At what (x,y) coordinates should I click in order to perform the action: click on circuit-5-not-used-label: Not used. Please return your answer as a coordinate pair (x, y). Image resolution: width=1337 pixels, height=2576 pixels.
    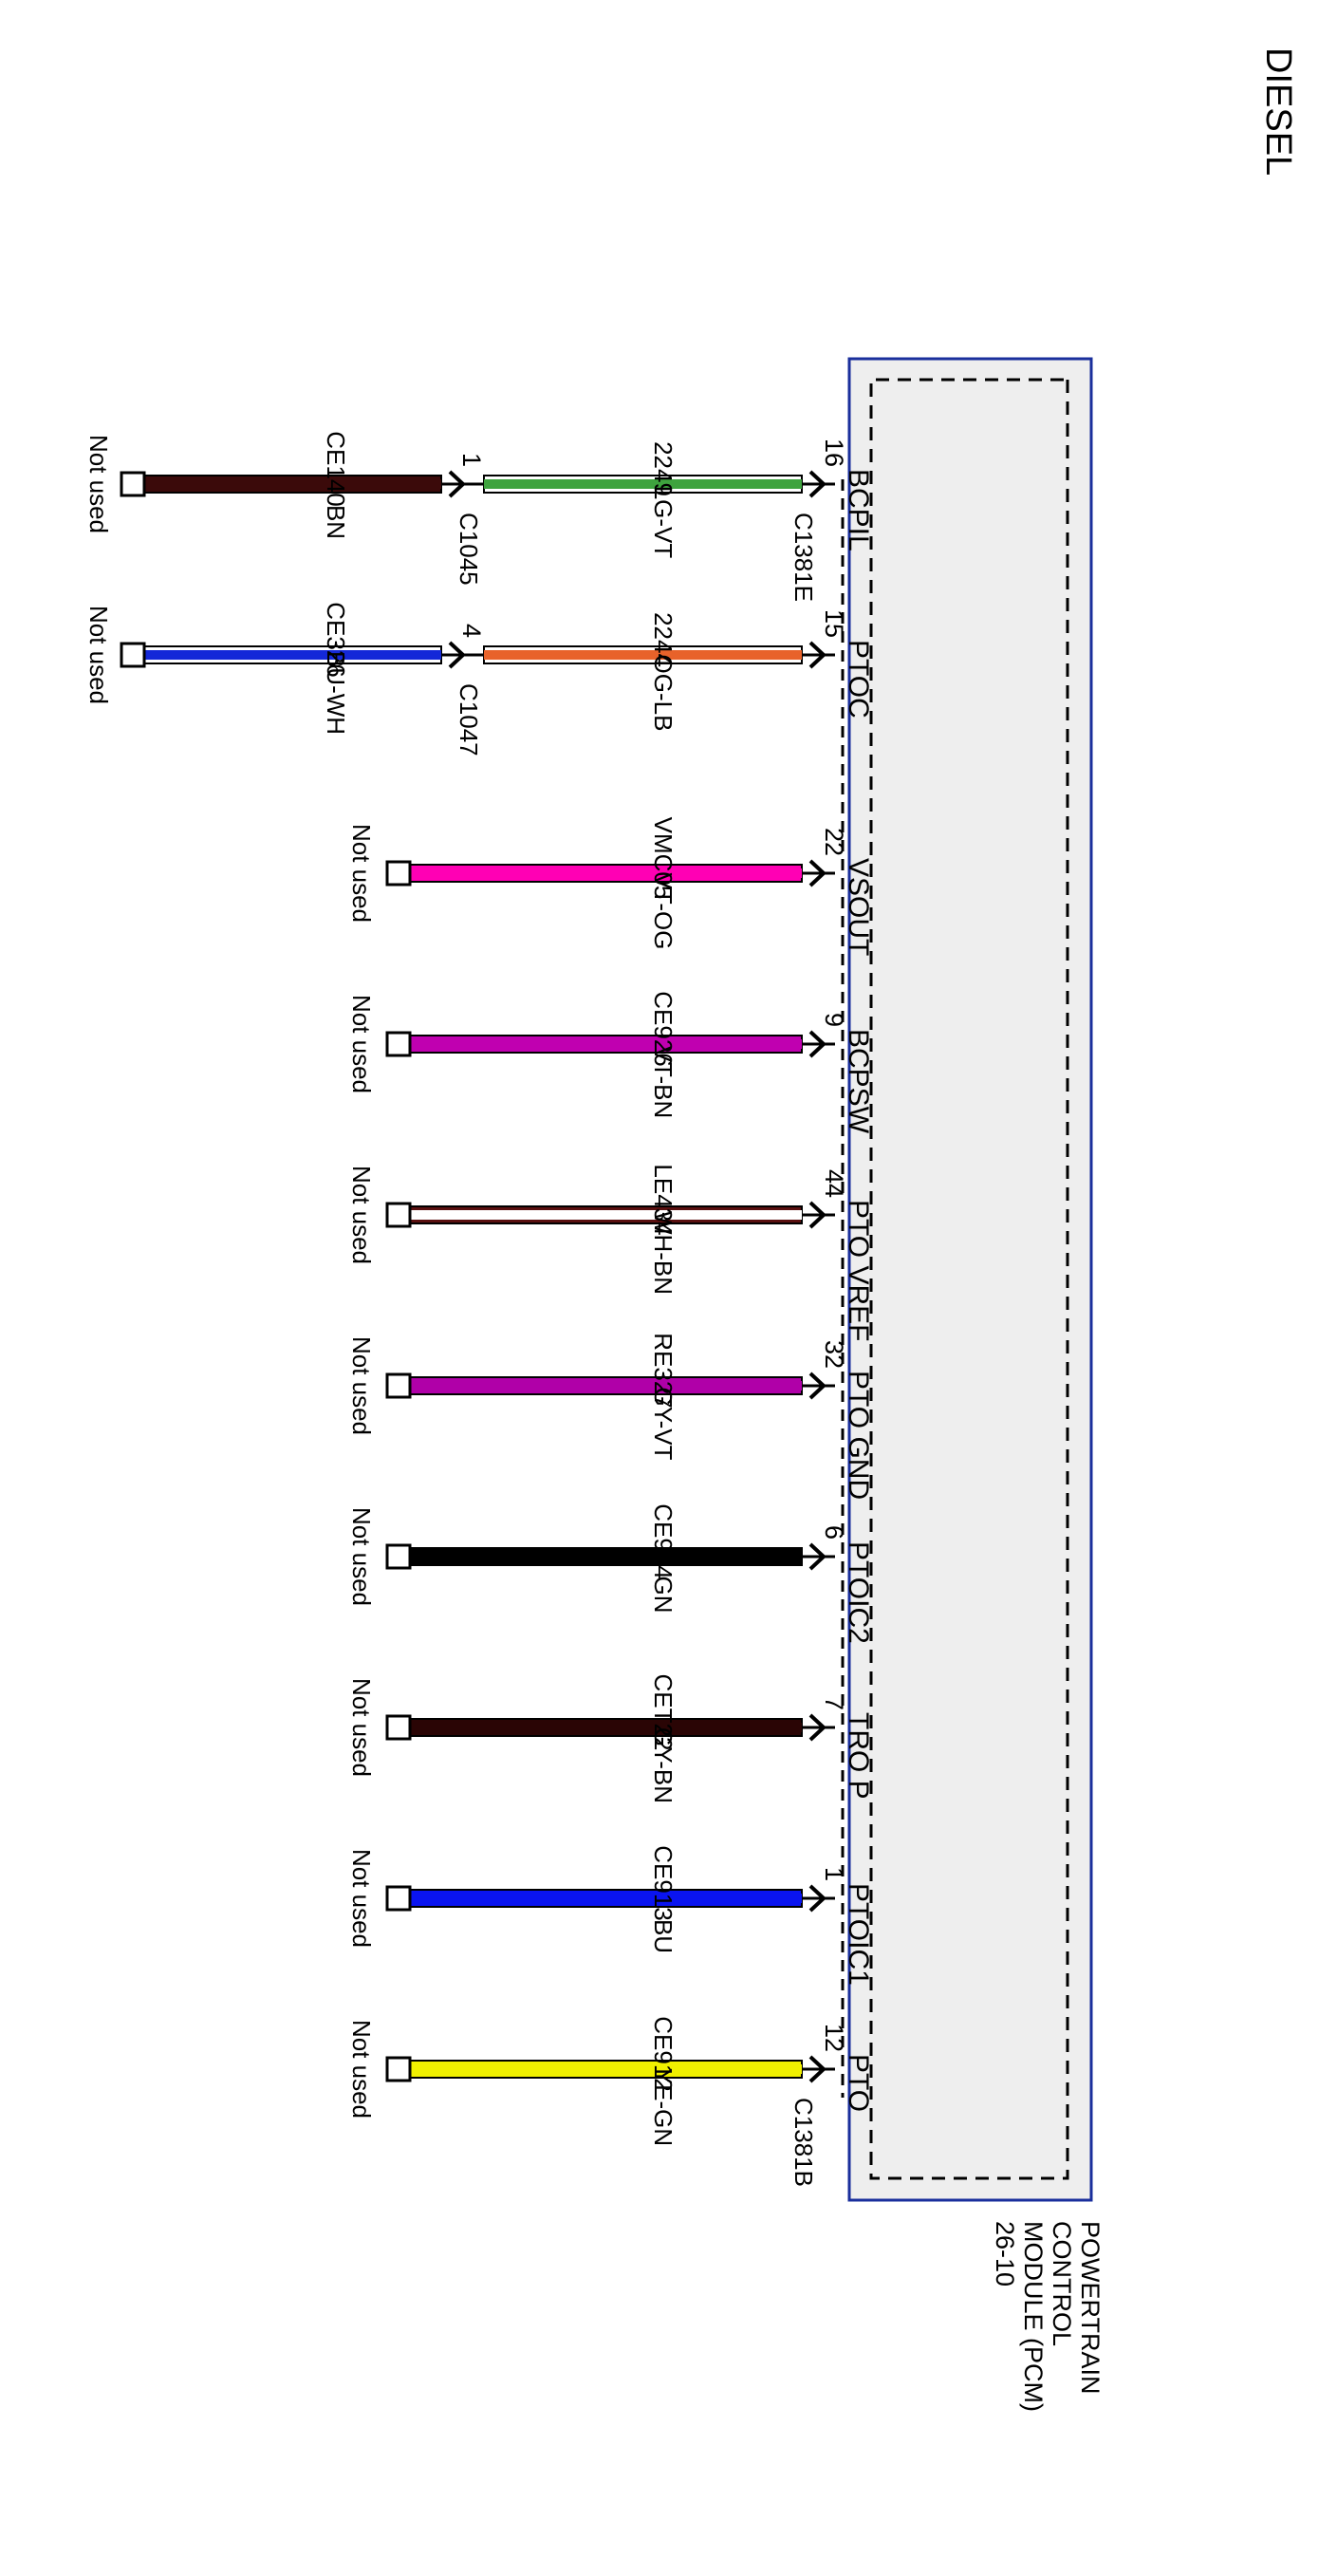
    Looking at the image, I should click on (361, 1385).